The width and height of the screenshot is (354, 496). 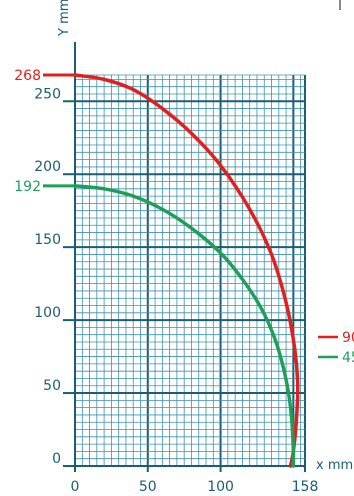 What do you see at coordinates (305, 487) in the screenshot?
I see `x-tick-label: 158` at bounding box center [305, 487].